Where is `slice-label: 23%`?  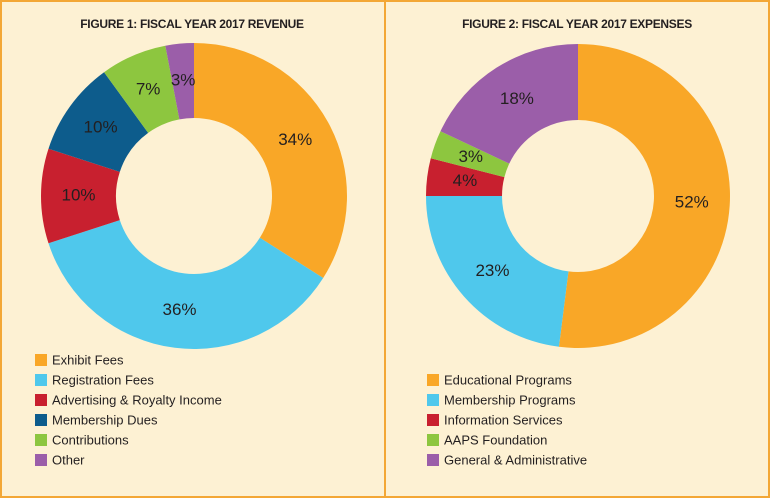 slice-label: 23% is located at coordinates (492, 270).